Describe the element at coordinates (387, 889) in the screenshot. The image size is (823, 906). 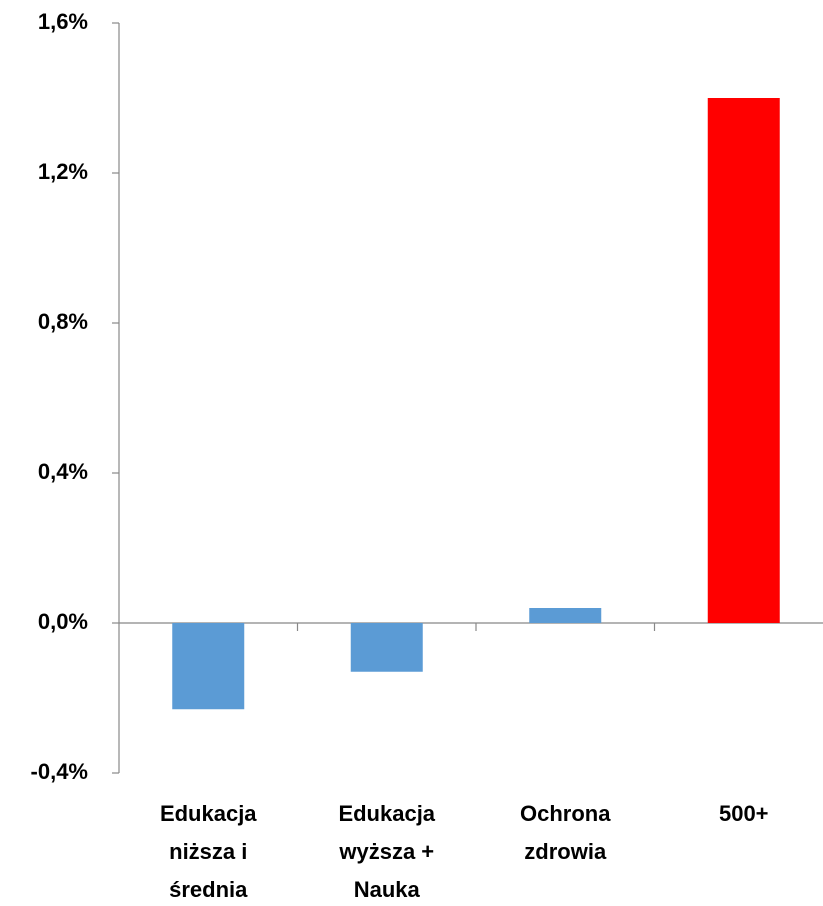
I see `x-tick-label: Nauka` at that location.